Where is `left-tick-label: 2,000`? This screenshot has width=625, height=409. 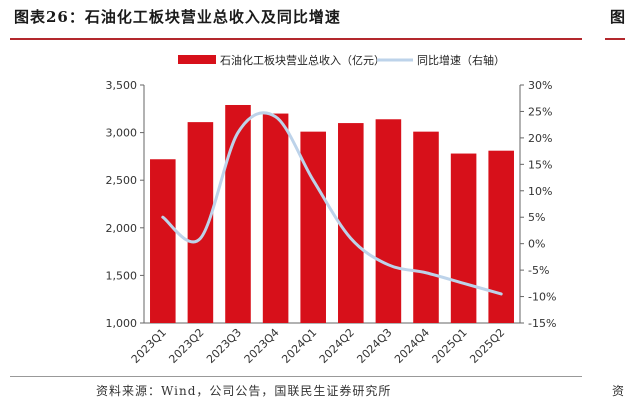
left-tick-label: 2,000 is located at coordinates (122, 228).